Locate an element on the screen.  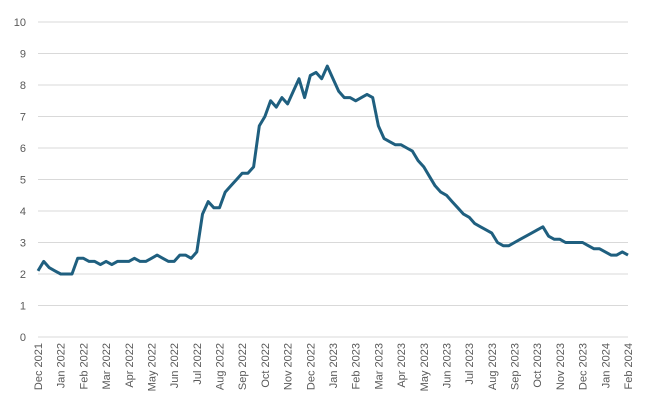
x-tick-label: Oct 2023 is located at coordinates (538, 365).